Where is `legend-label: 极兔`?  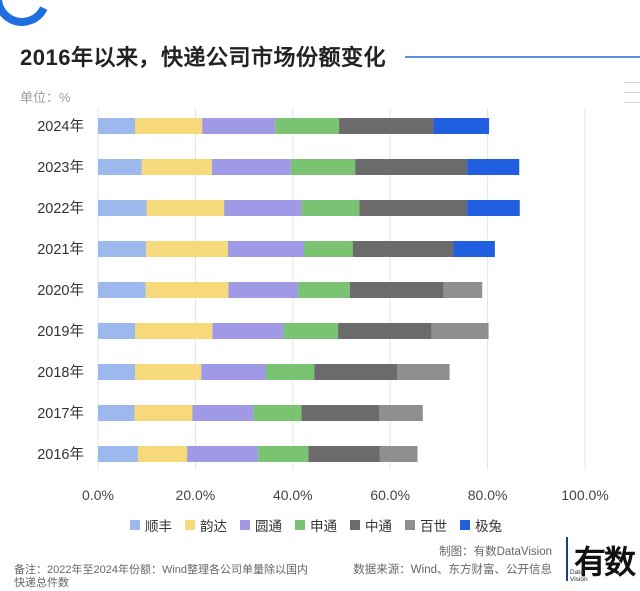 legend-label: 极兔 is located at coordinates (488, 526).